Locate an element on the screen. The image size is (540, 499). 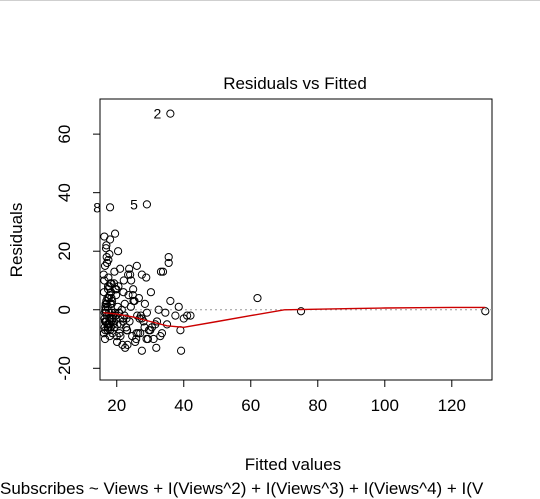
x-axis-label: Fitted values is located at coordinates (293, 464).